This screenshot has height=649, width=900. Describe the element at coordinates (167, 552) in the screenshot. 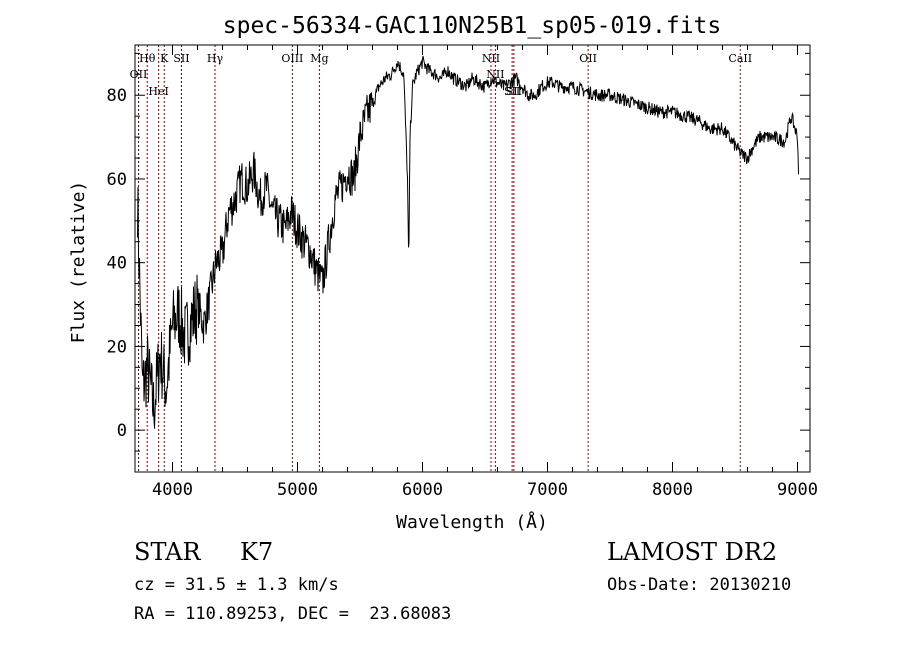

I see `object-class: STAR` at that location.